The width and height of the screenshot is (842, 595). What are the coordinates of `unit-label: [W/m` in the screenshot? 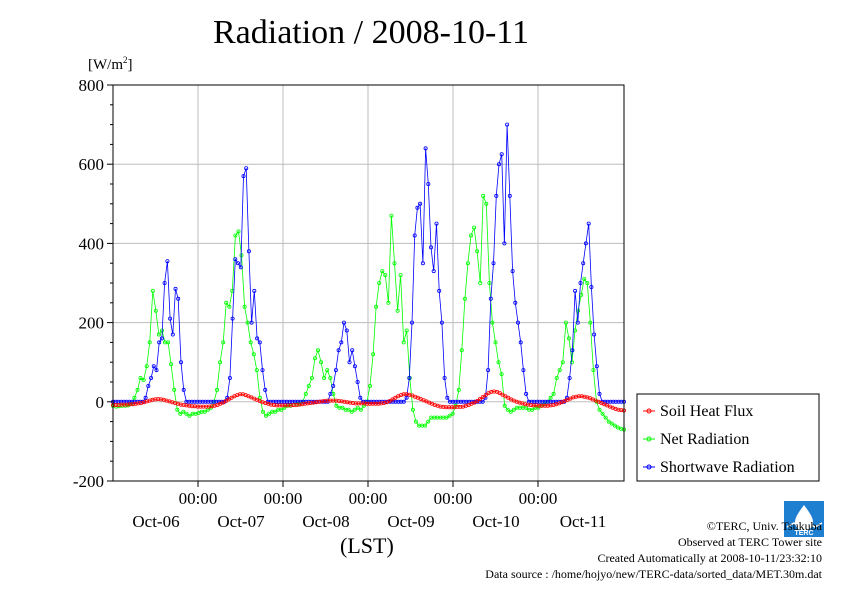 It's located at (105, 65).